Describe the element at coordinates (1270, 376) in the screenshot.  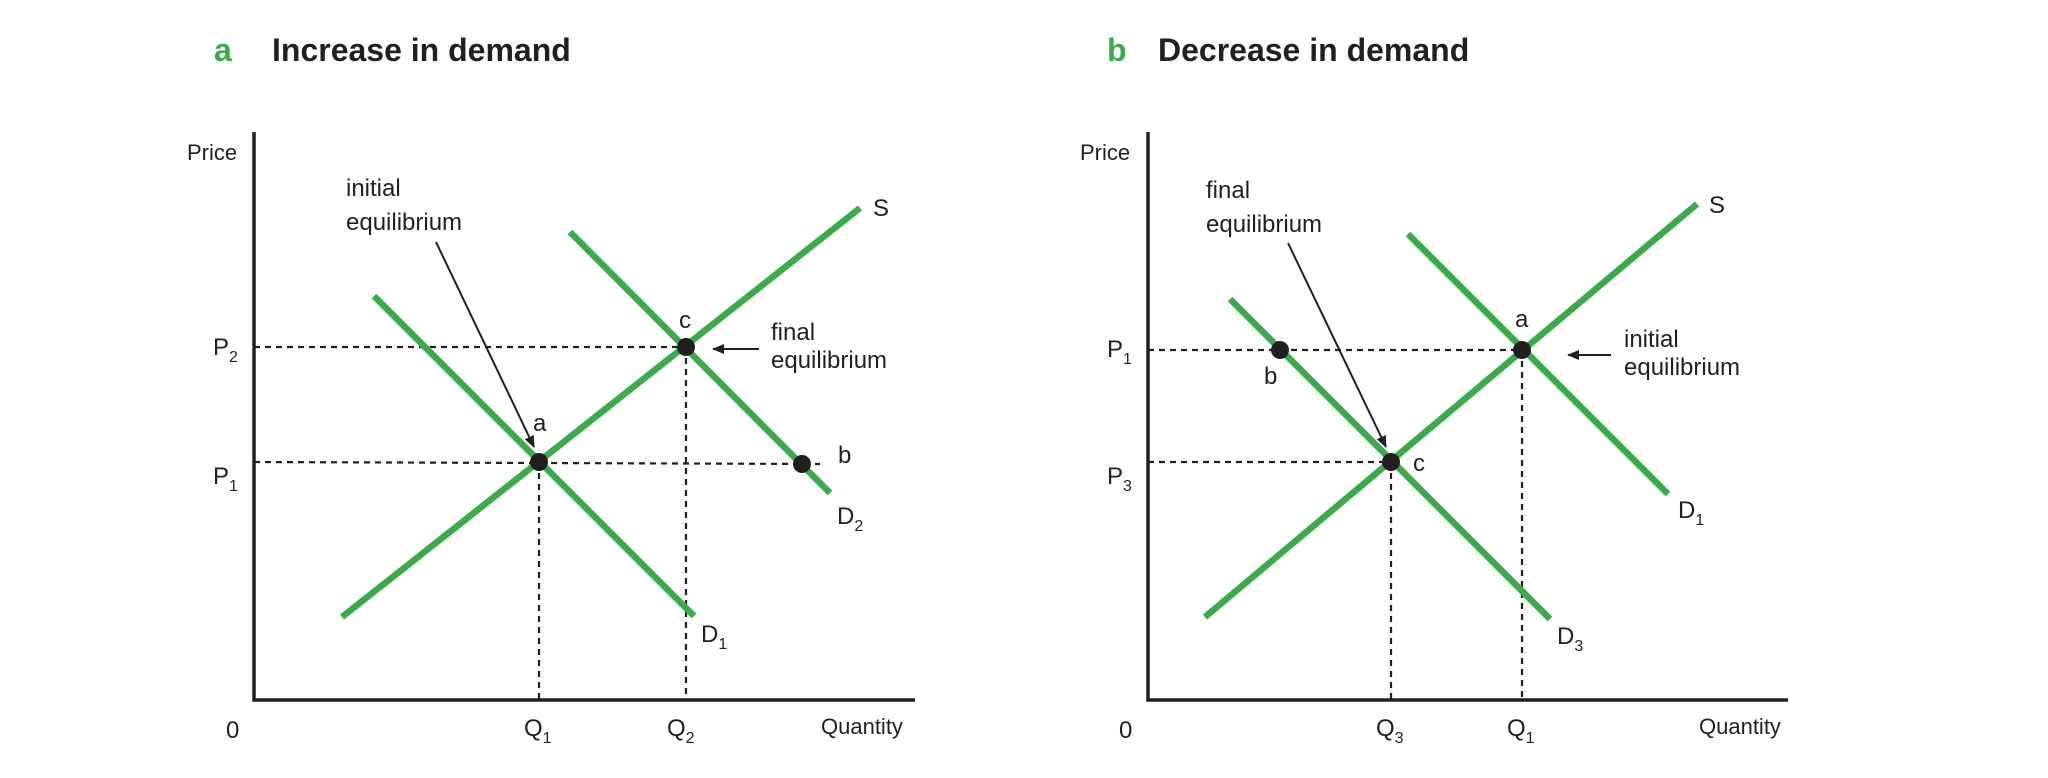
I see `panel-b-point-b-label: b` at that location.